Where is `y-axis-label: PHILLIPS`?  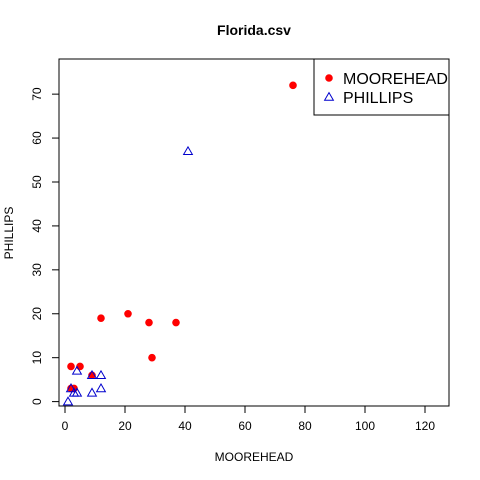 y-axis-label: PHILLIPS is located at coordinates (9, 233).